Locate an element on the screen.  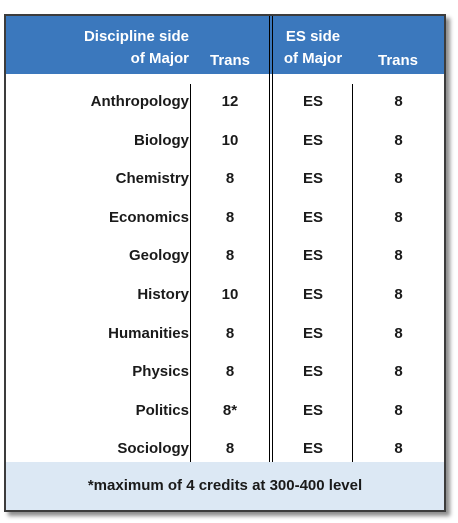
table-row: History 10 ES 8 is located at coordinates (225, 294).